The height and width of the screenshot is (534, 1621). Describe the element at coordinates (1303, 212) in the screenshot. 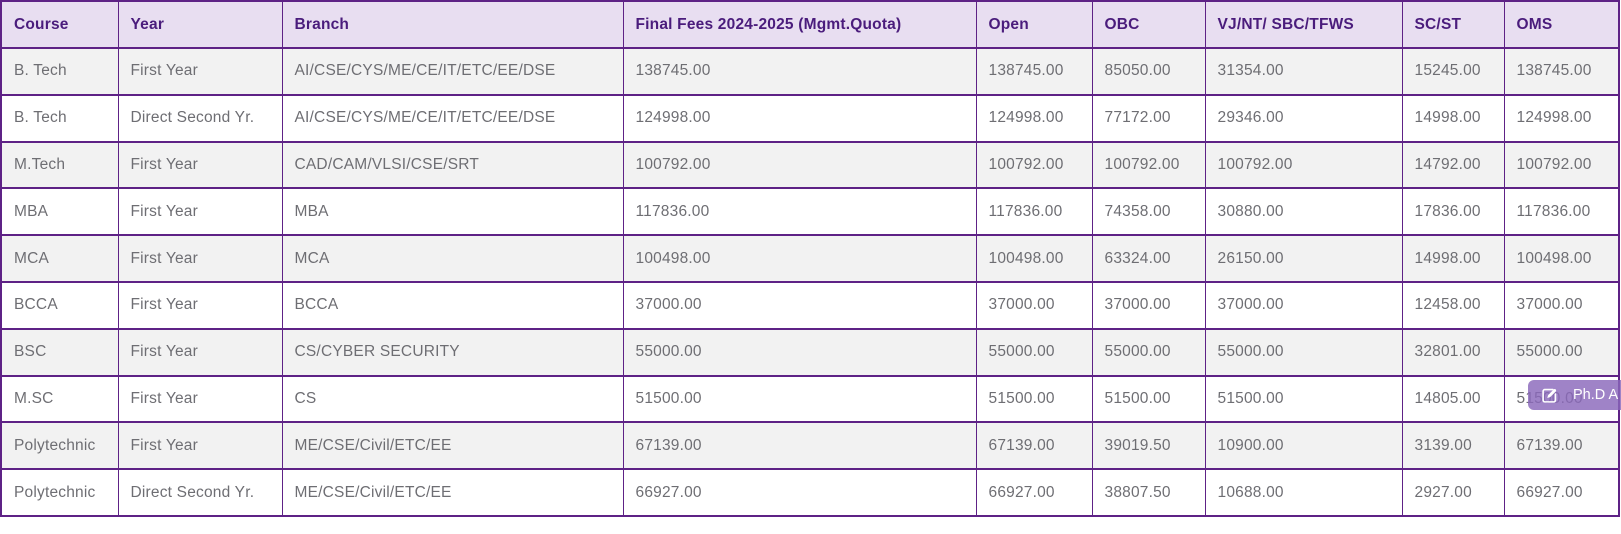

I see `cell-vjnt_sbc_tfws: 30880.00` at that location.